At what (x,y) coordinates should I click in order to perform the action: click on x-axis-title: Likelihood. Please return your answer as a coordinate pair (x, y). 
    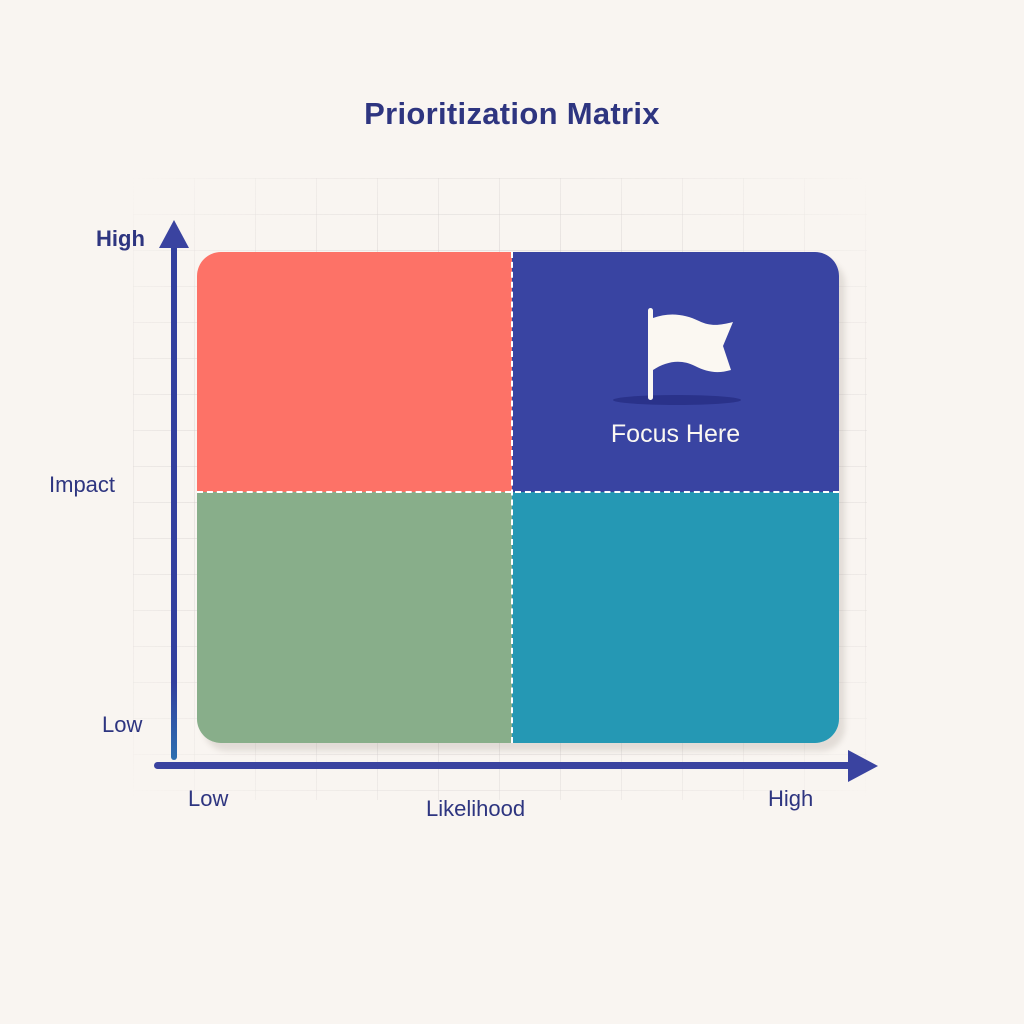
    Looking at the image, I should click on (476, 808).